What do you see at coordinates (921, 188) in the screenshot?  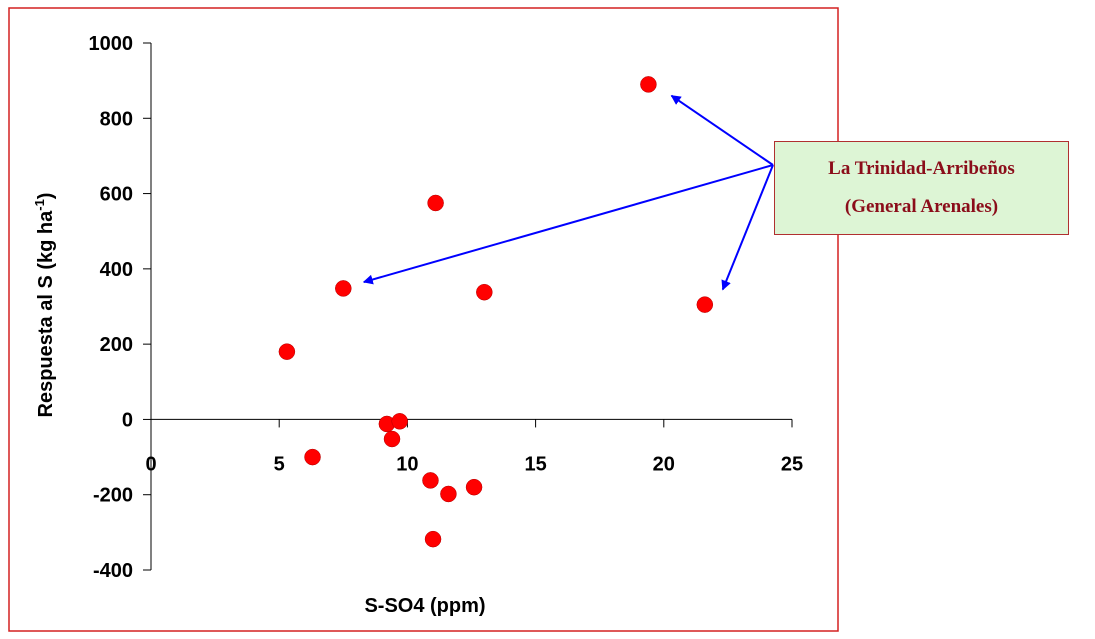 I see `annotation-callout: La Trinidad-Arribeños (General Arenales)` at bounding box center [921, 188].